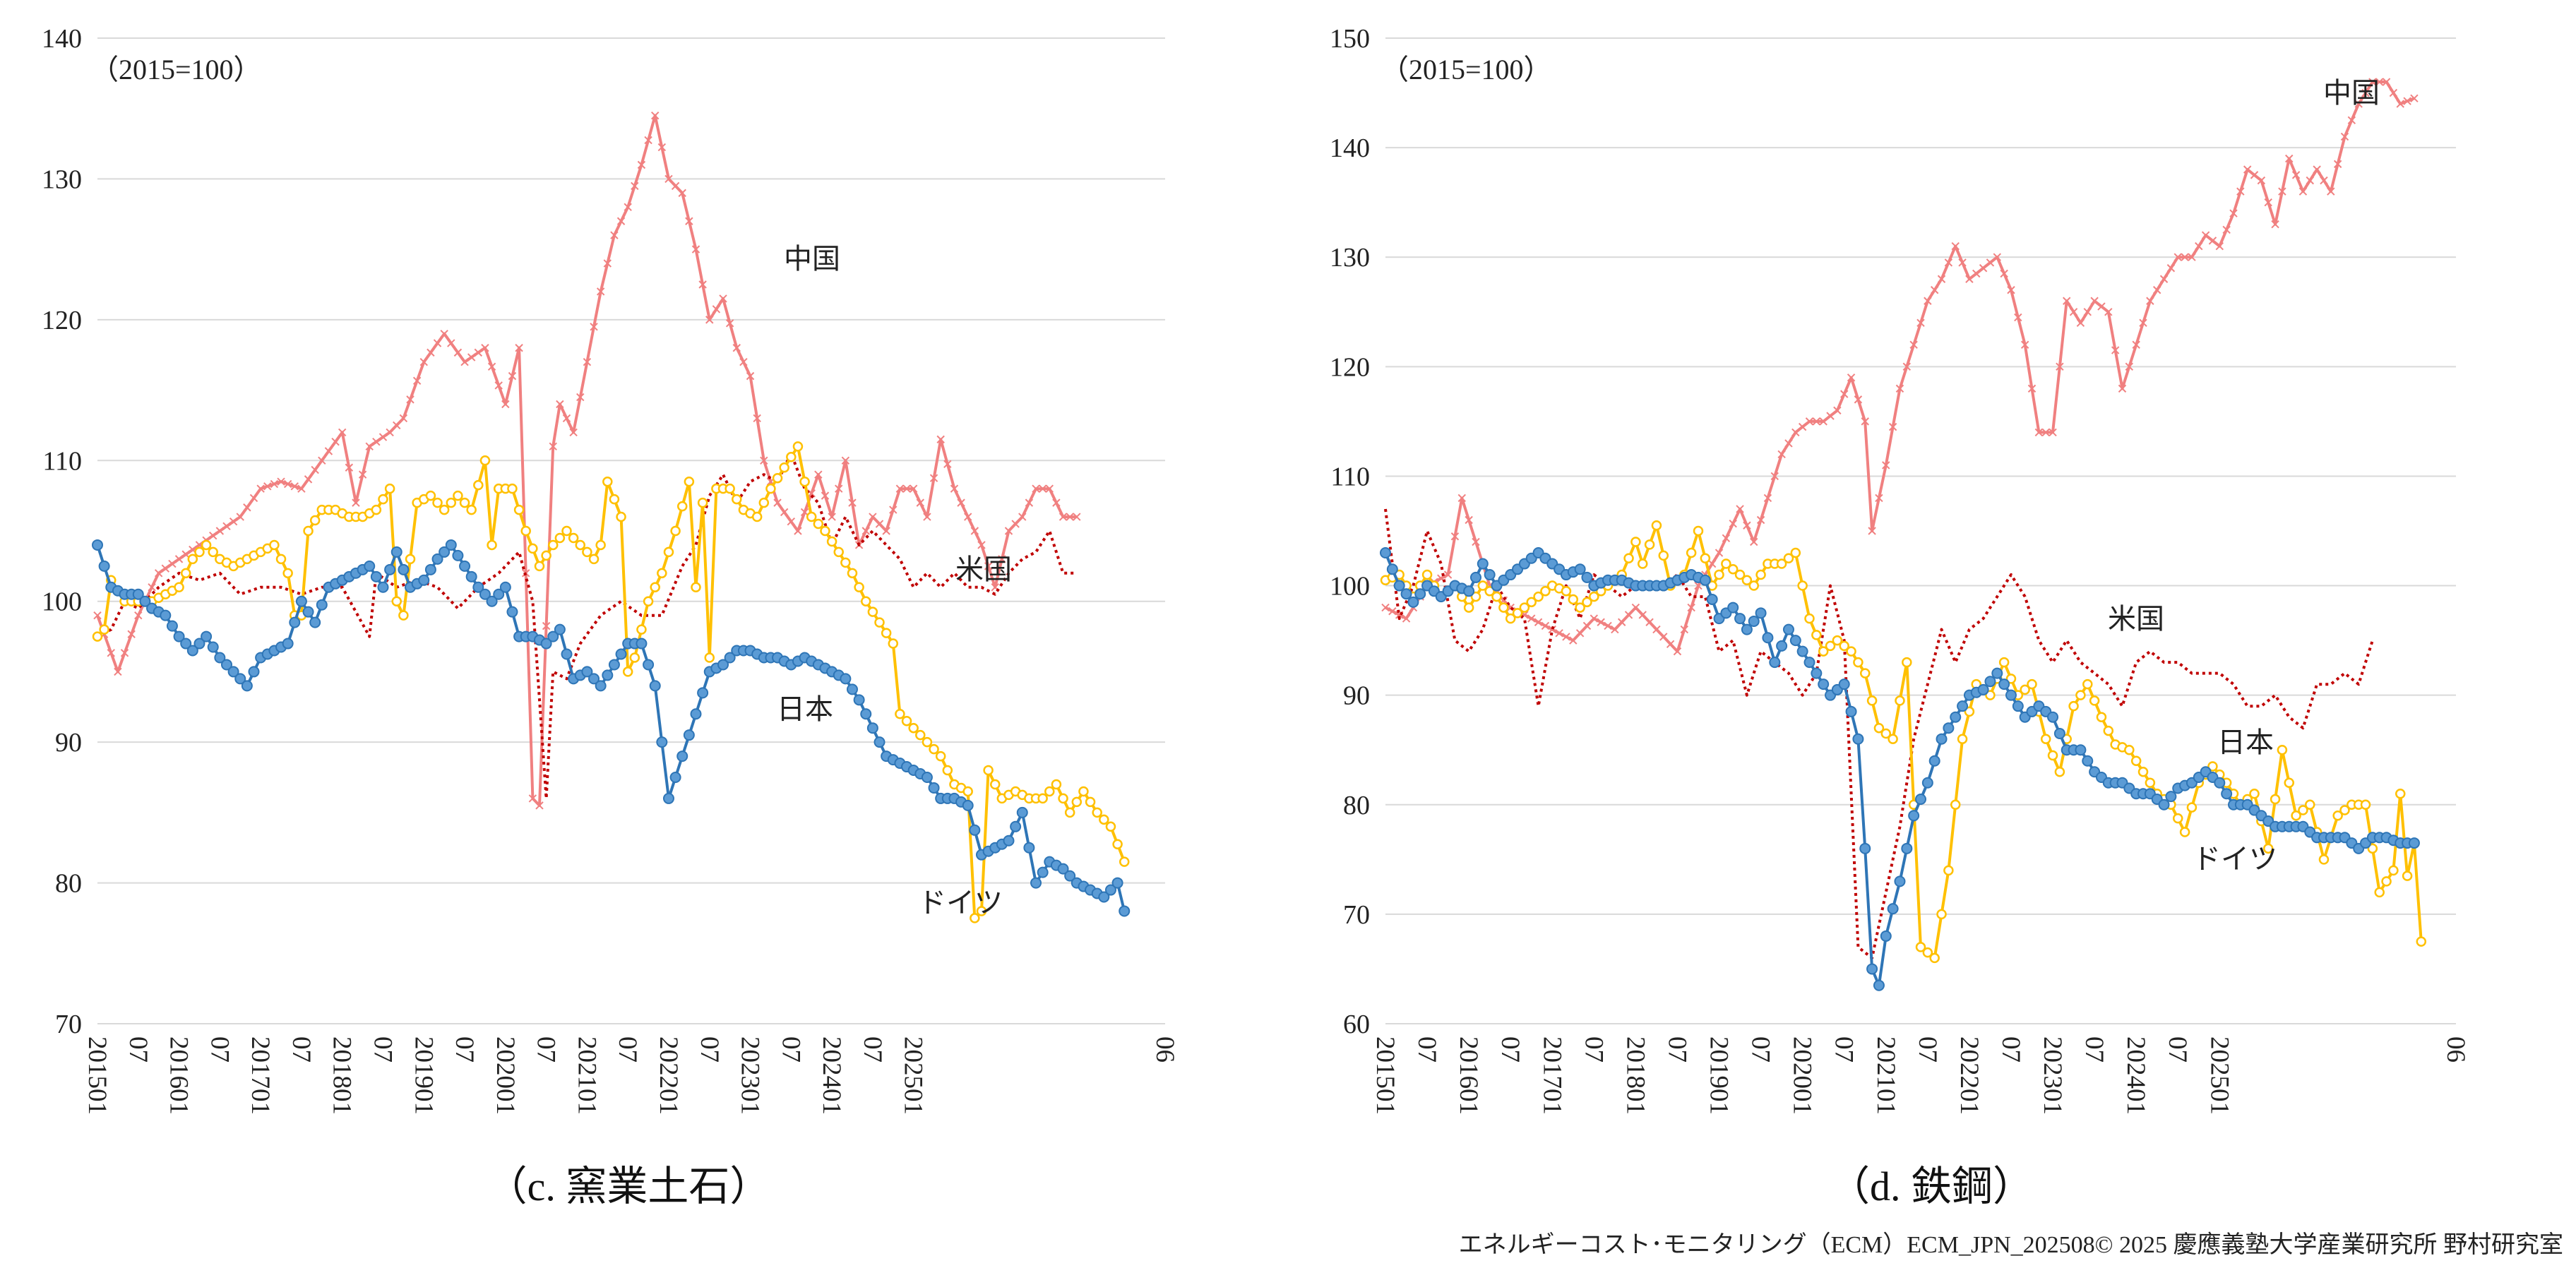 This screenshot has height=1268, width=2576. I want to click on series-label-germany: ドイツ, so click(960, 903).